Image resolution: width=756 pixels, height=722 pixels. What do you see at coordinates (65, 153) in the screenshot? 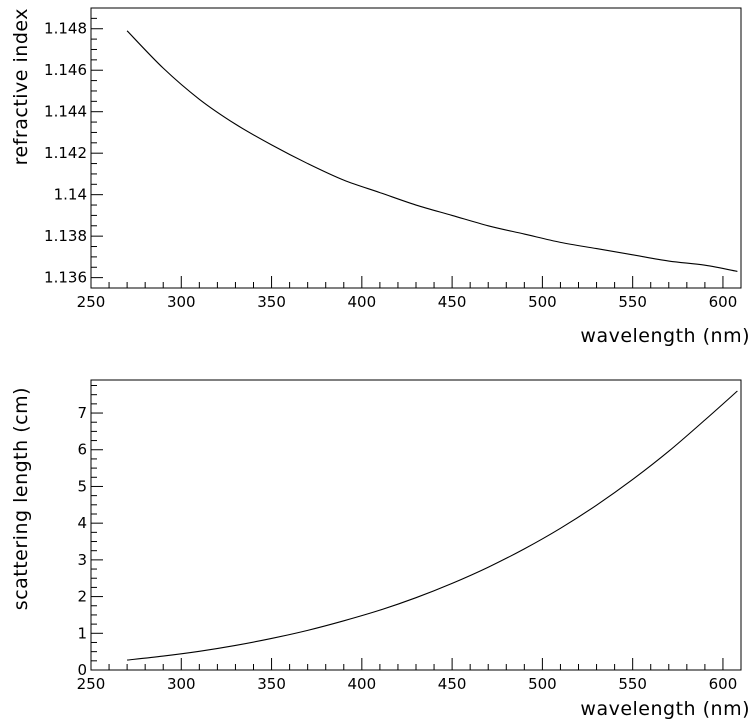
I see `y-tick-label: 1.142` at bounding box center [65, 153].